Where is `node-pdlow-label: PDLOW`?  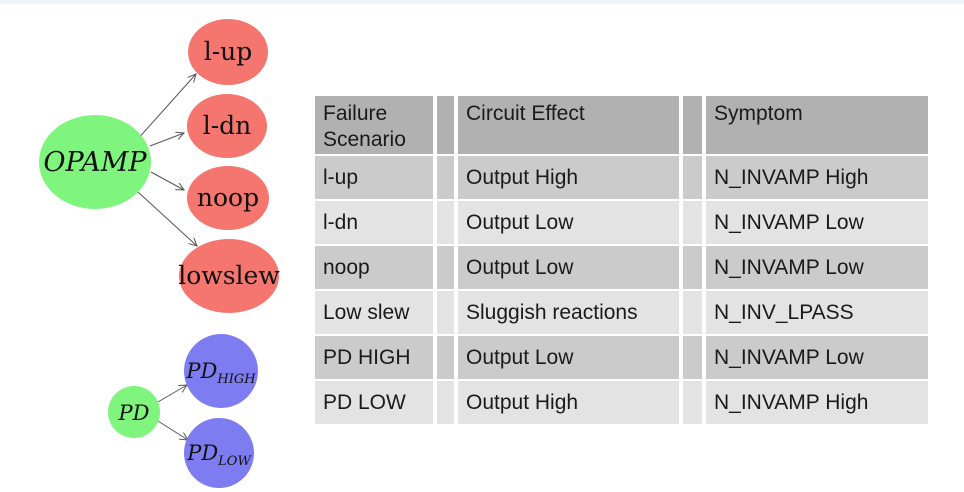
node-pdlow-label: PDLOW is located at coordinates (219, 455).